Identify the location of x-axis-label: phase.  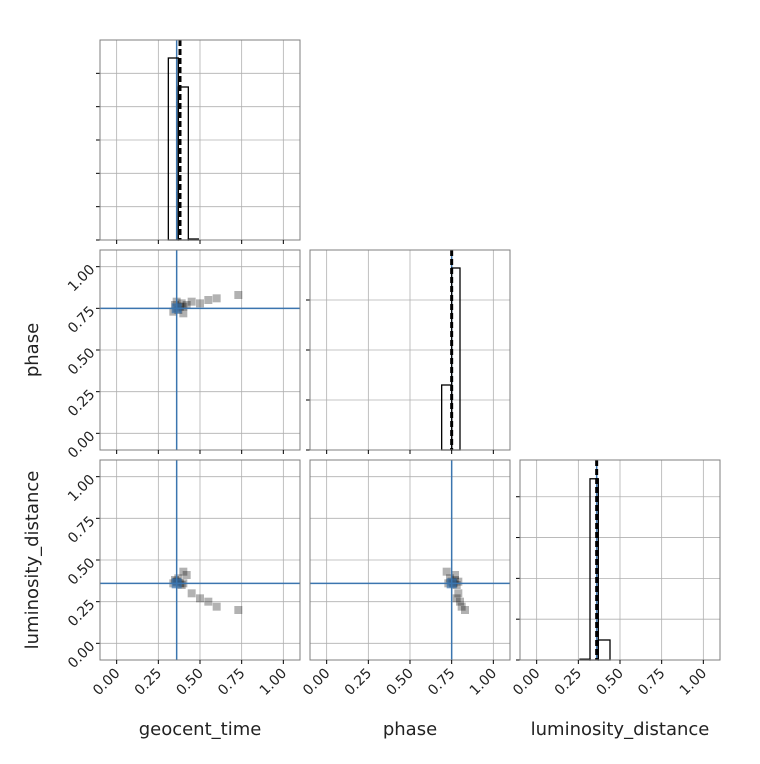
(410, 729).